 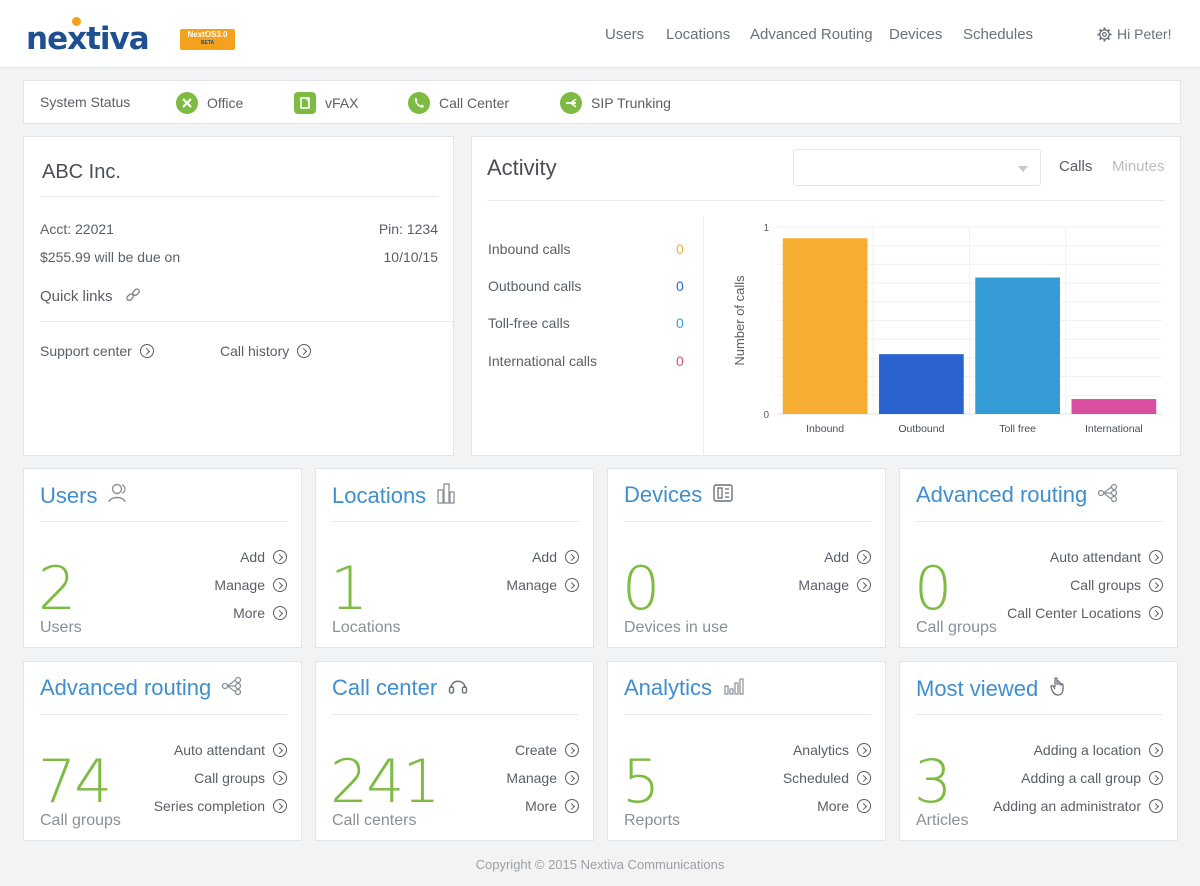 I want to click on tile-link-label: Call Center Locations, so click(x=1074, y=613).